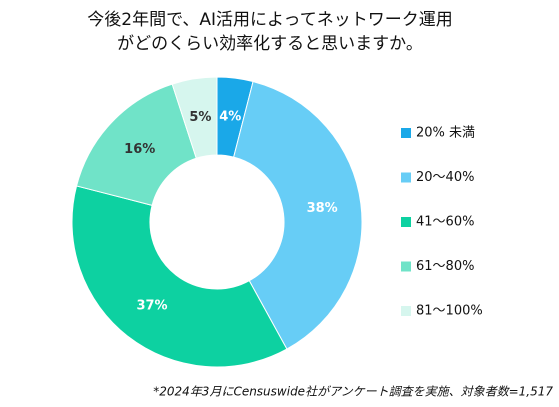 This screenshot has width=559, height=407. Describe the element at coordinates (269, 20) in the screenshot. I see `chart-title-line: 今後2年間で、AI活用によってネットワーク運用` at that location.